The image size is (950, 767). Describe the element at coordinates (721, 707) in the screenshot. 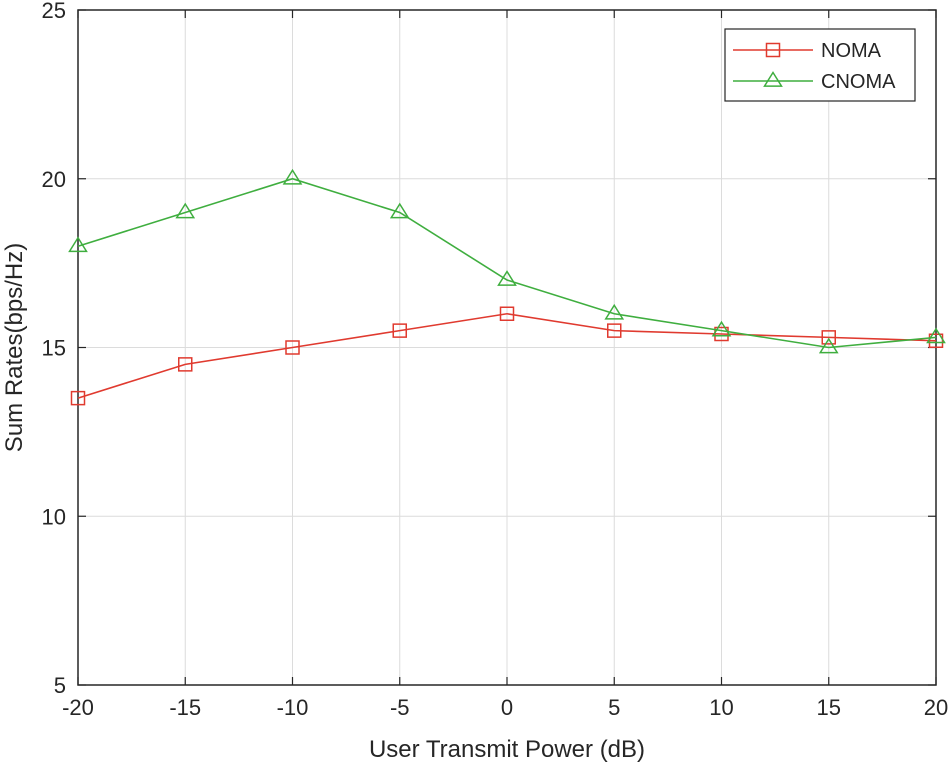

I see `x-tick-label: 10` at that location.